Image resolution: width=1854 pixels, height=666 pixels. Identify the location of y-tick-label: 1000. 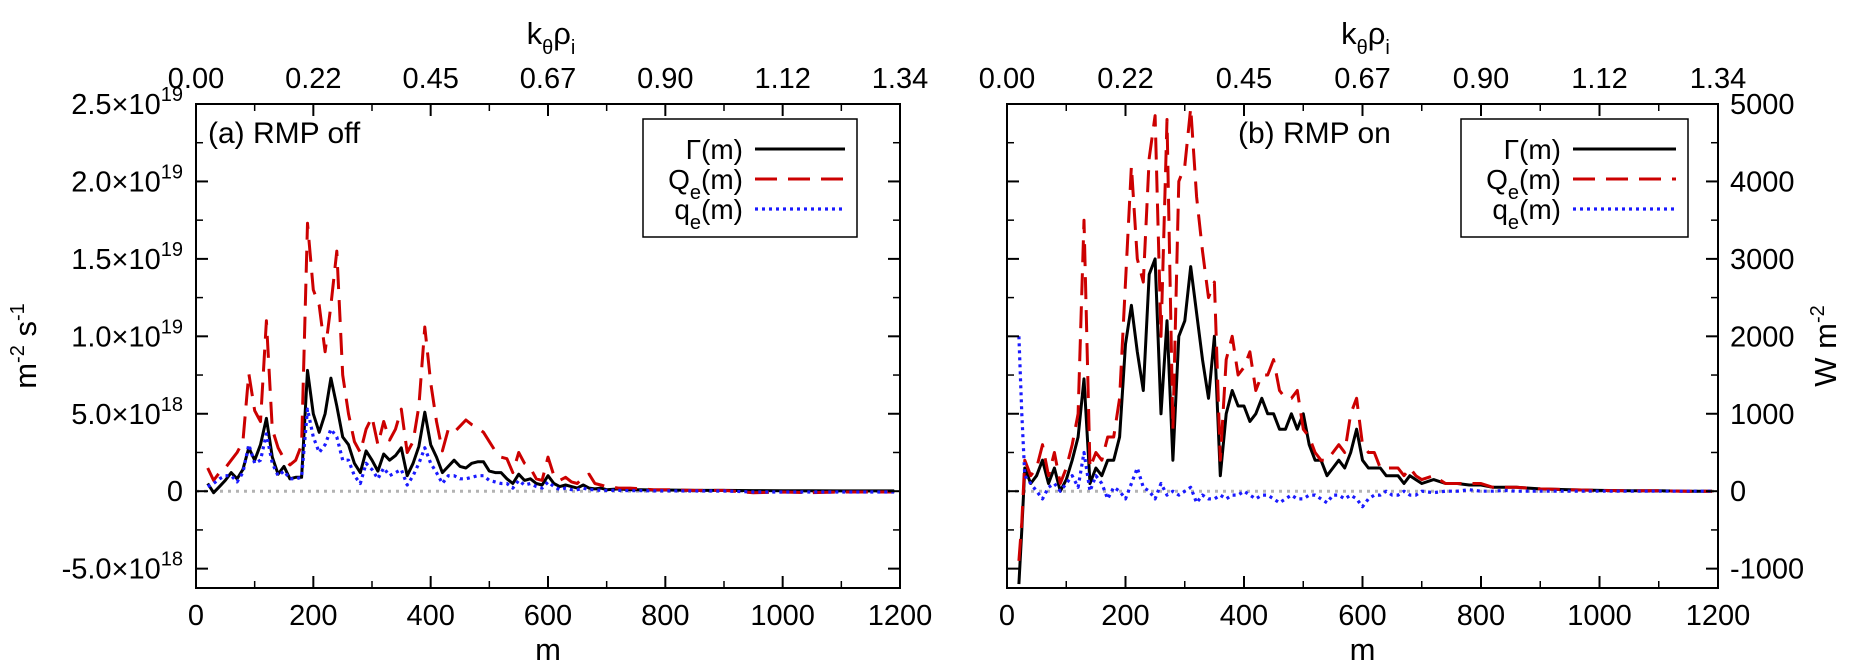
(1762, 415).